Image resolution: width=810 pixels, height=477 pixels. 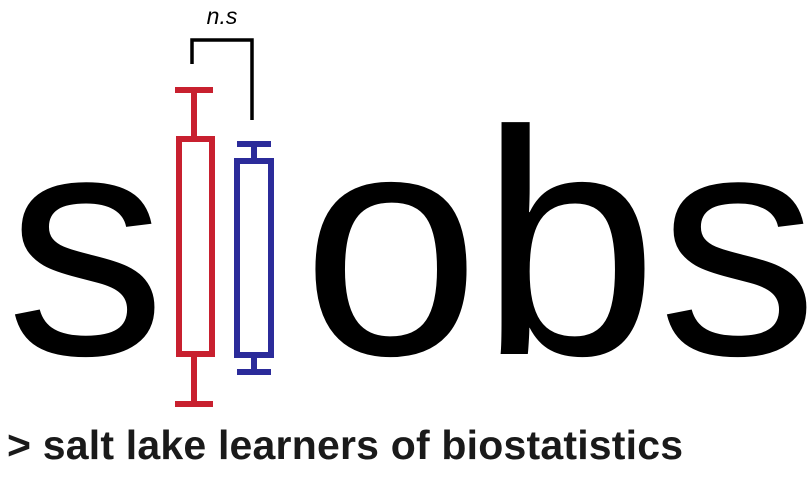 What do you see at coordinates (345, 445) in the screenshot?
I see `tagline: > salt lake learners of biostatistics` at bounding box center [345, 445].